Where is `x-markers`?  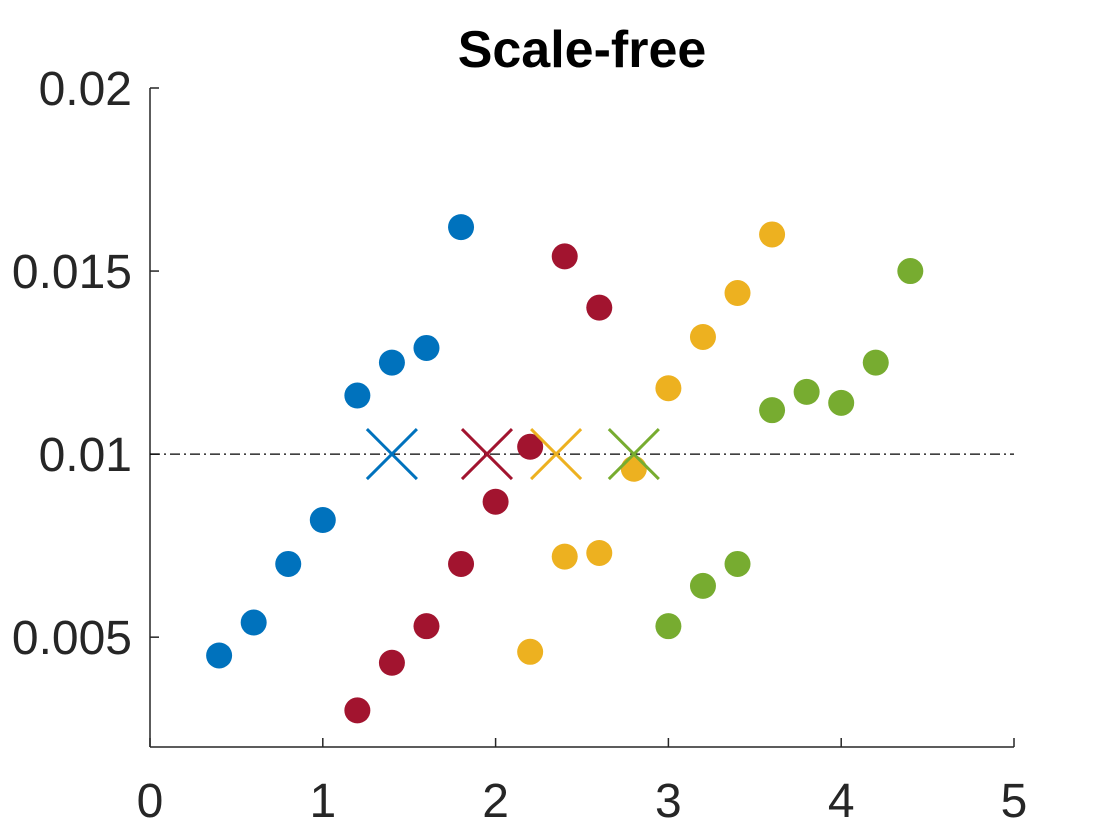 x-markers is located at coordinates (512, 454).